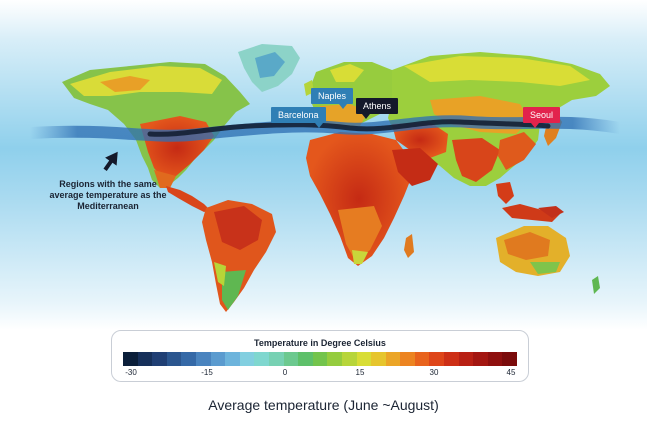 Image resolution: width=647 pixels, height=444 pixels. I want to click on arabia, so click(415, 167).